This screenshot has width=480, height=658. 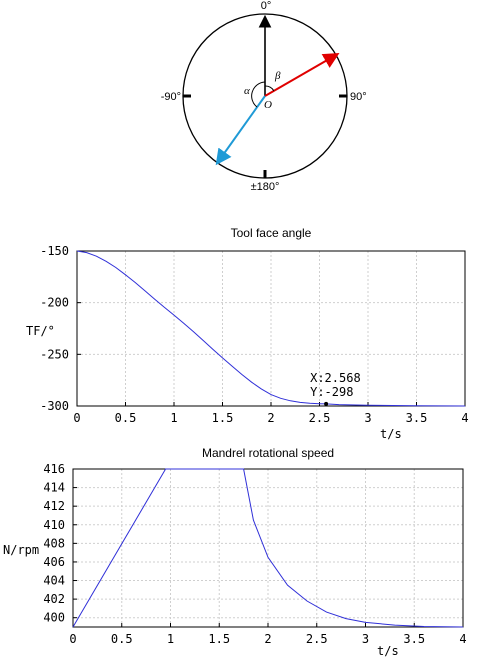 What do you see at coordinates (335, 378) in the screenshot?
I see `data-tip-x: X:2.568` at bounding box center [335, 378].